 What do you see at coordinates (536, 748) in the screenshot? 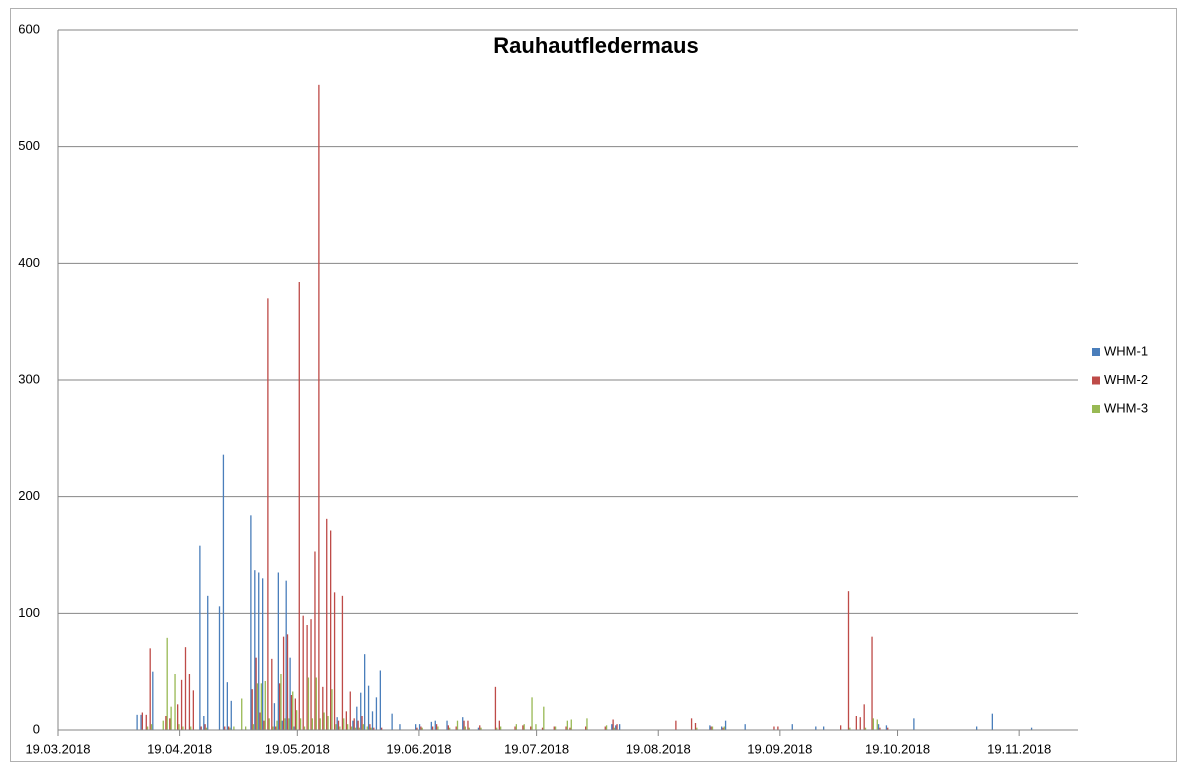
I see `x-tick-label: 19.07.2018` at bounding box center [536, 748].